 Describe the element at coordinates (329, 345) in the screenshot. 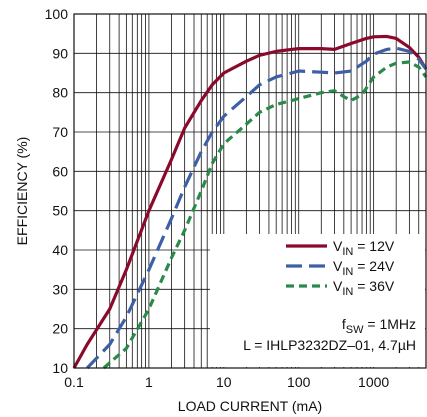

I see `inductor-note: L = IHLP3232DZ–01, 4.7µH` at that location.